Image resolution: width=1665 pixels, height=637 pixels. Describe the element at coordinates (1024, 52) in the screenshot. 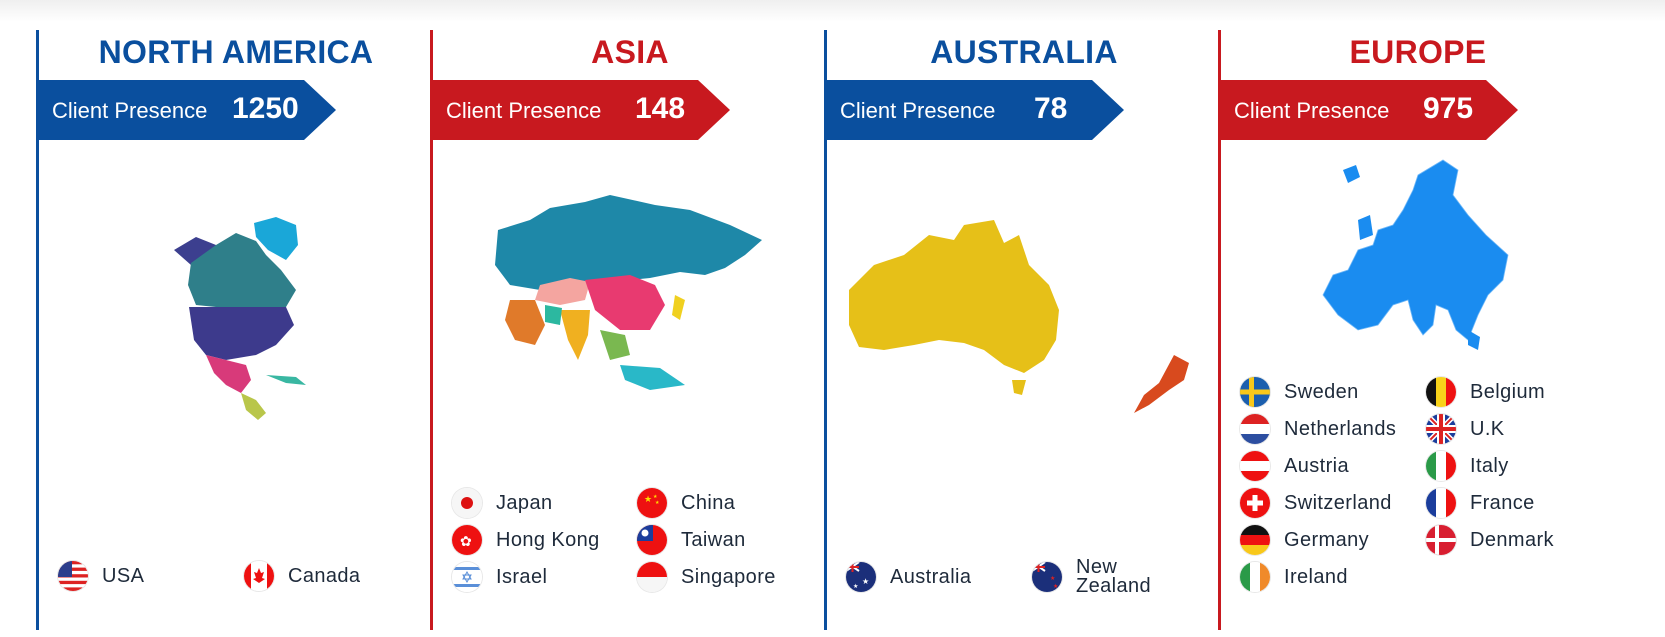

I see `region-title: AUSTRALIA` at that location.